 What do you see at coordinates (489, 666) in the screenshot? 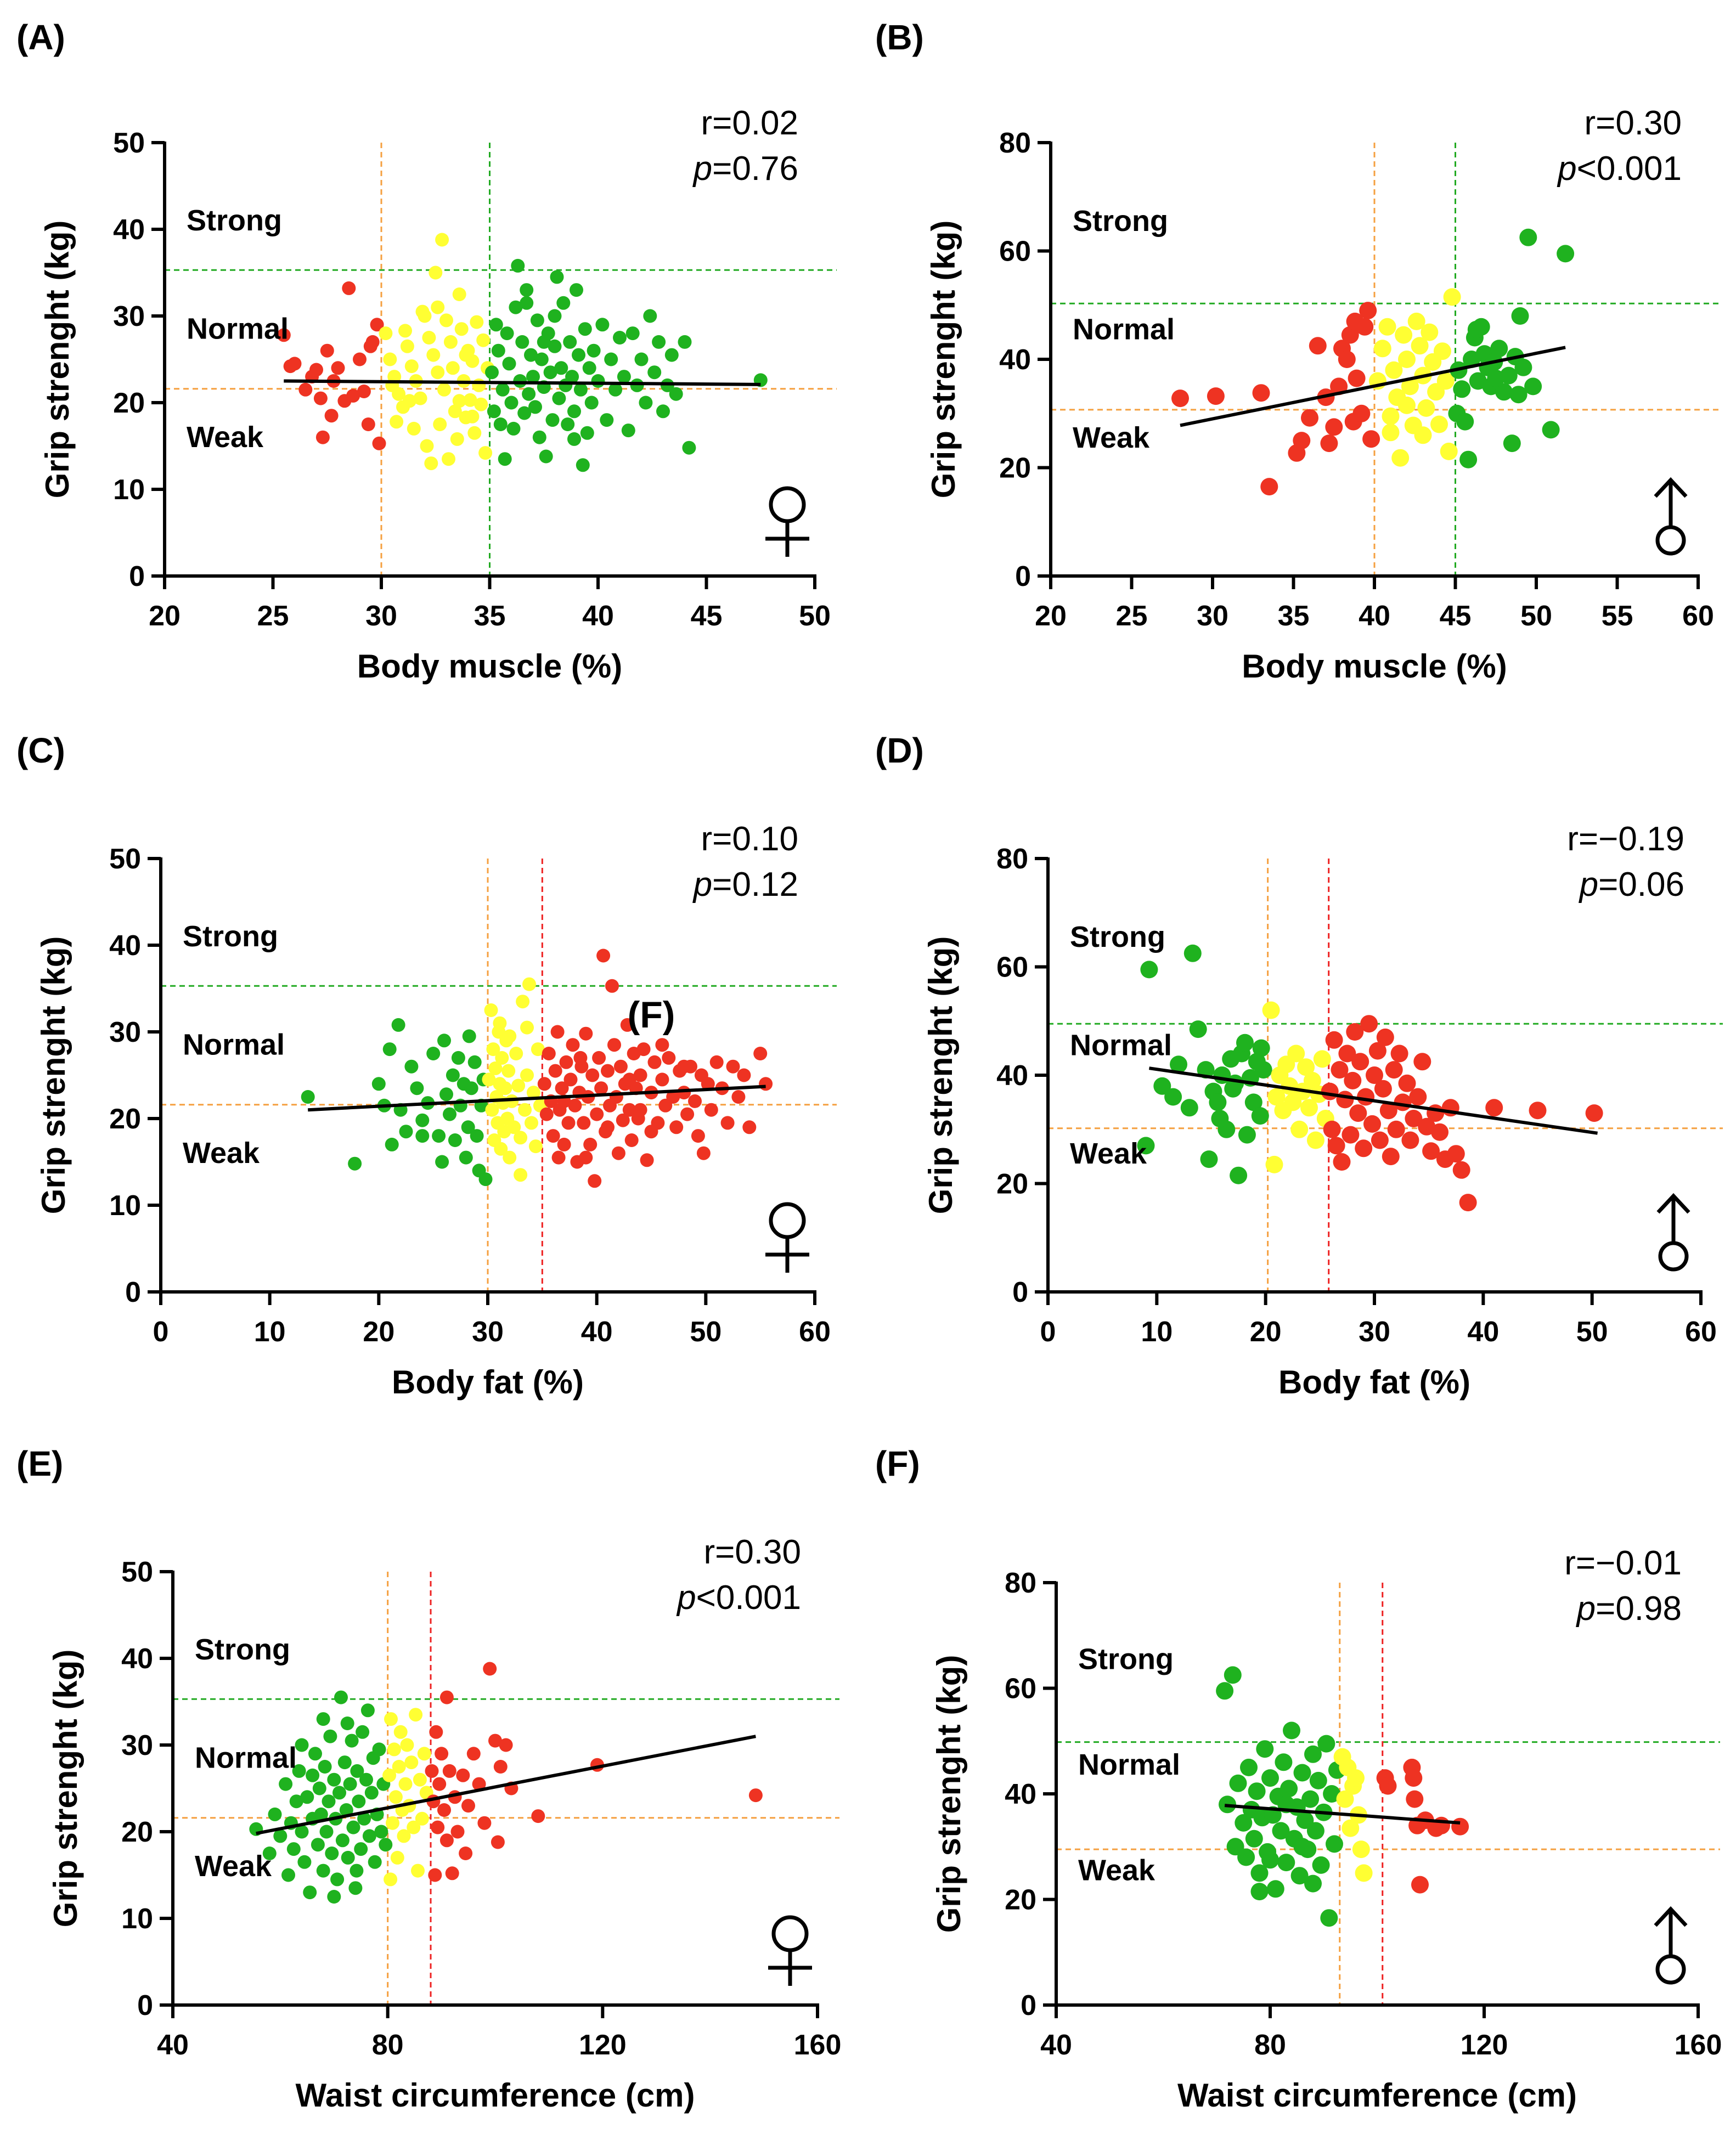
I see `x-axis-title: Body muscle (%)` at bounding box center [489, 666].